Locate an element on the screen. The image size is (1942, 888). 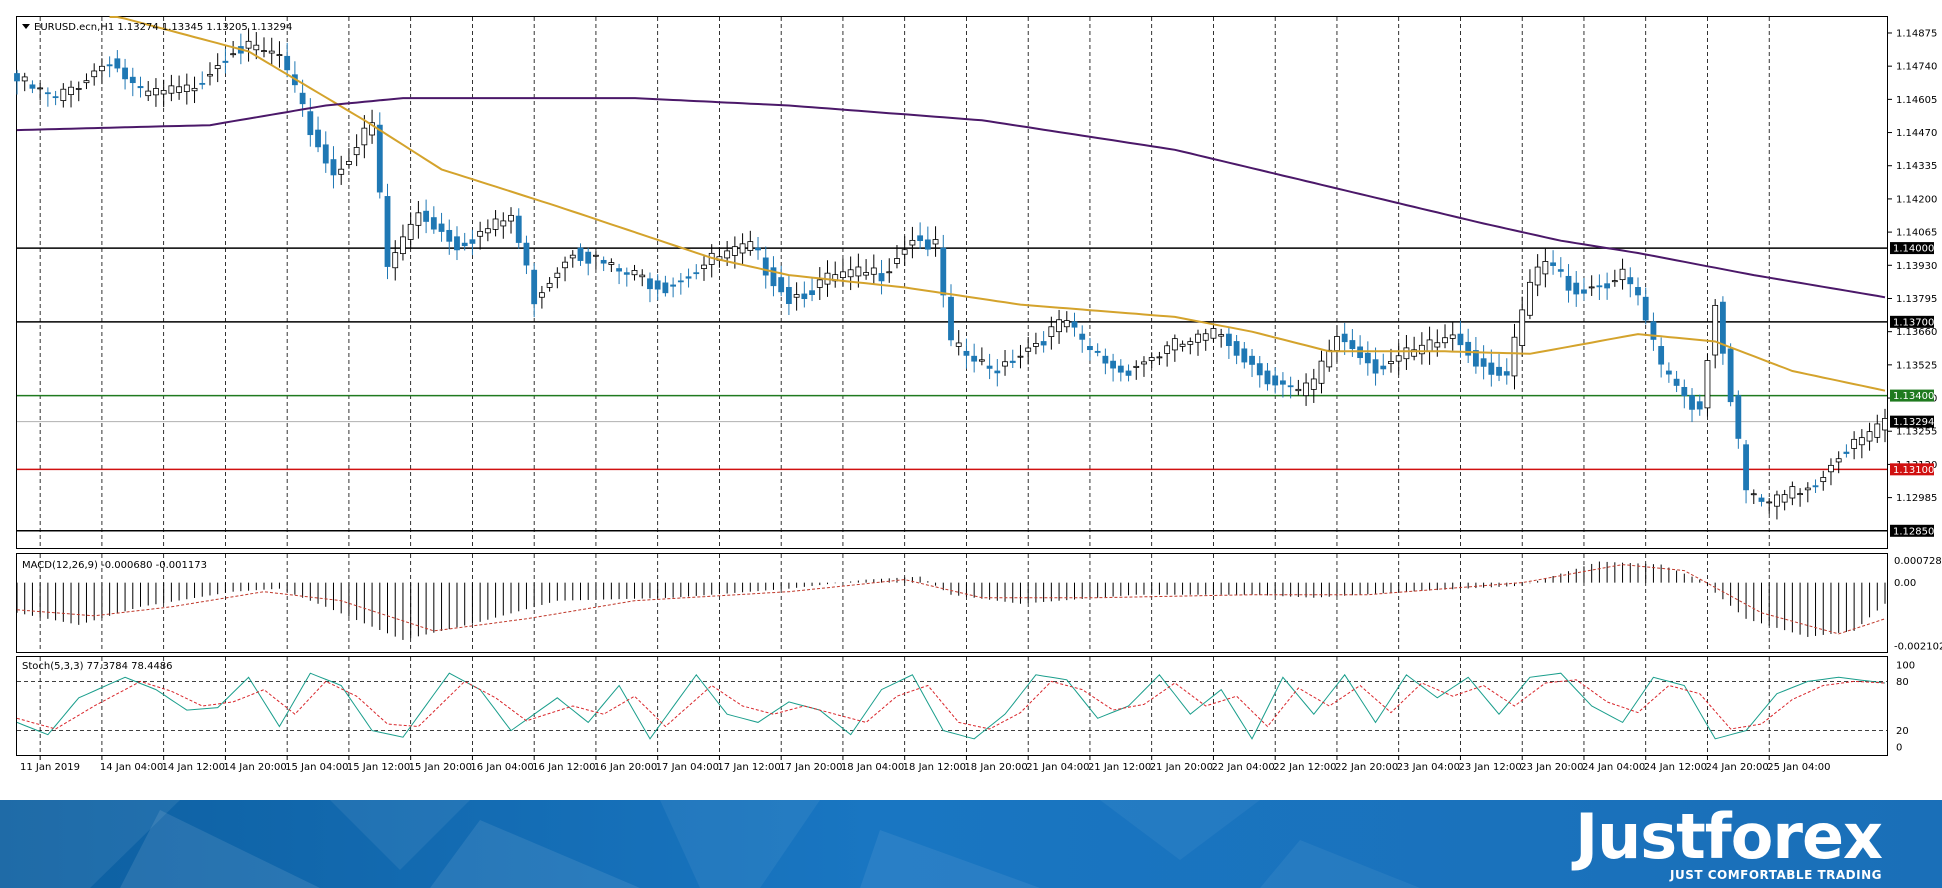
macd-y-tick-label: 0.00 is located at coordinates (1905, 583).